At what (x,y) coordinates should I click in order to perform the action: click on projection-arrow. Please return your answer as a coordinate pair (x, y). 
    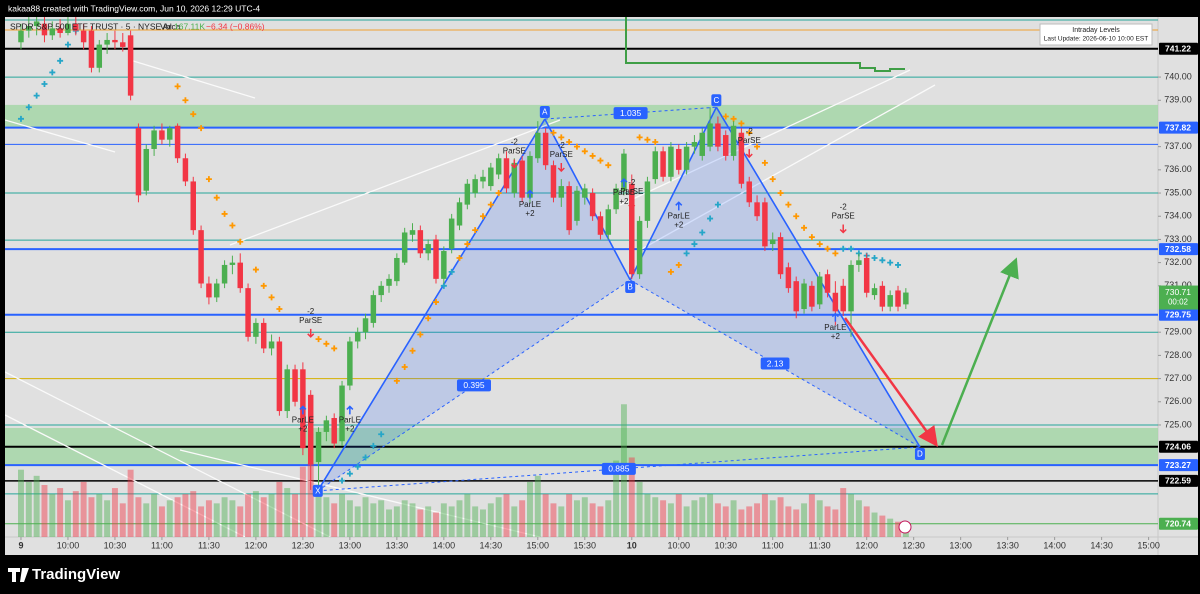
    Looking at the image, I should click on (979, 351).